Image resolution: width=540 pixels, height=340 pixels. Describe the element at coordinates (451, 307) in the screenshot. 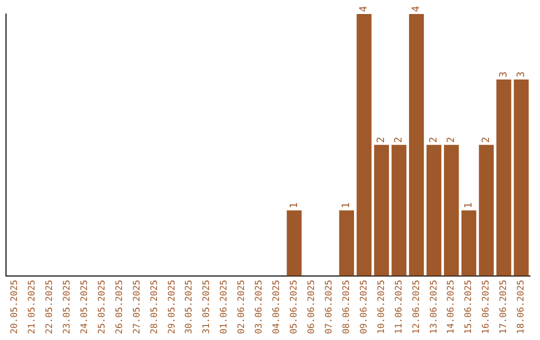

I see `x-tick-label: 14.06.2025` at that location.